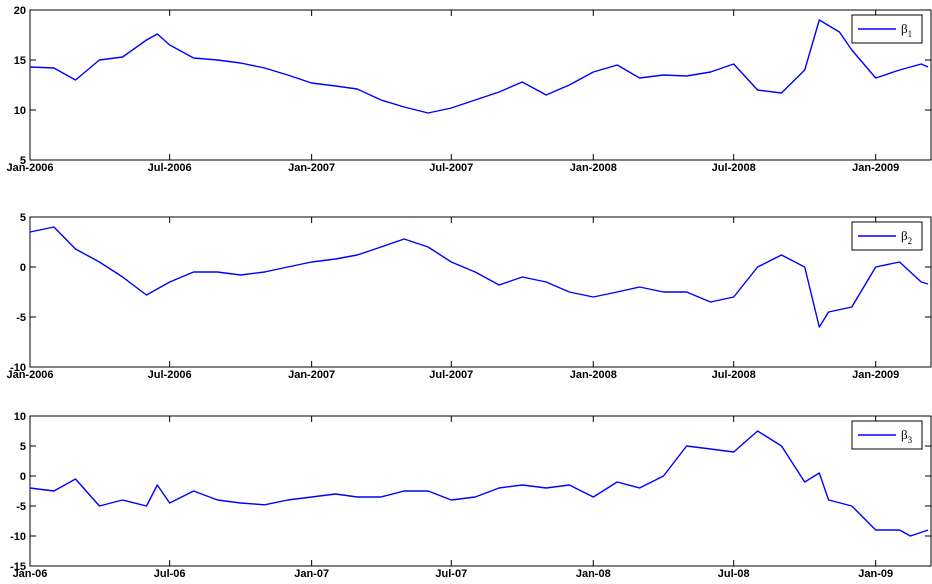 The image size is (932, 584). What do you see at coordinates (170, 574) in the screenshot?
I see `x-tick-label: Jul-06` at bounding box center [170, 574].